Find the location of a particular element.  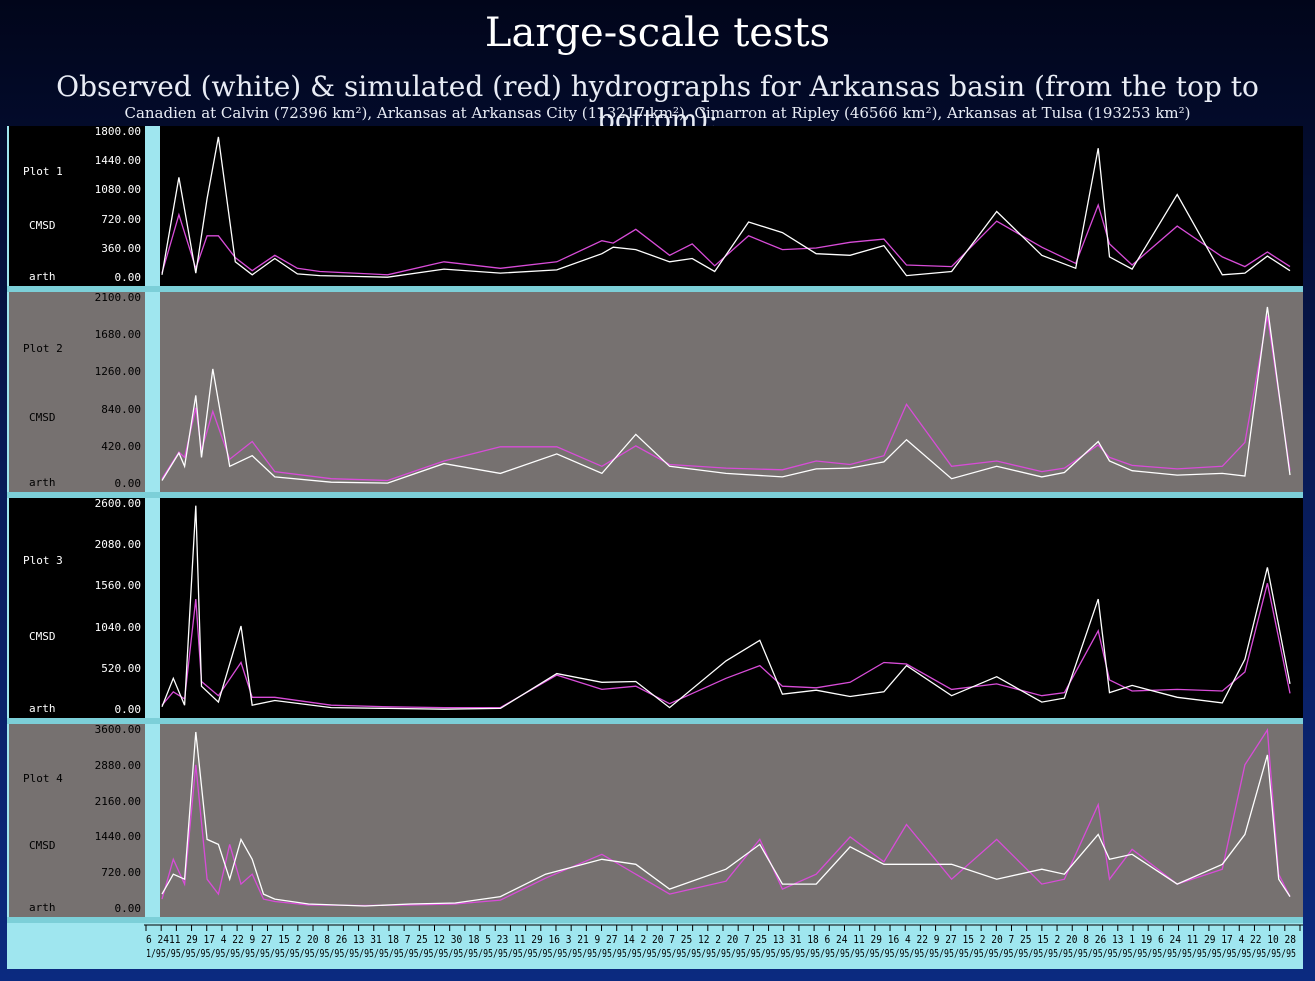

y-tick-label: 520.00 is located at coordinates (121, 668).